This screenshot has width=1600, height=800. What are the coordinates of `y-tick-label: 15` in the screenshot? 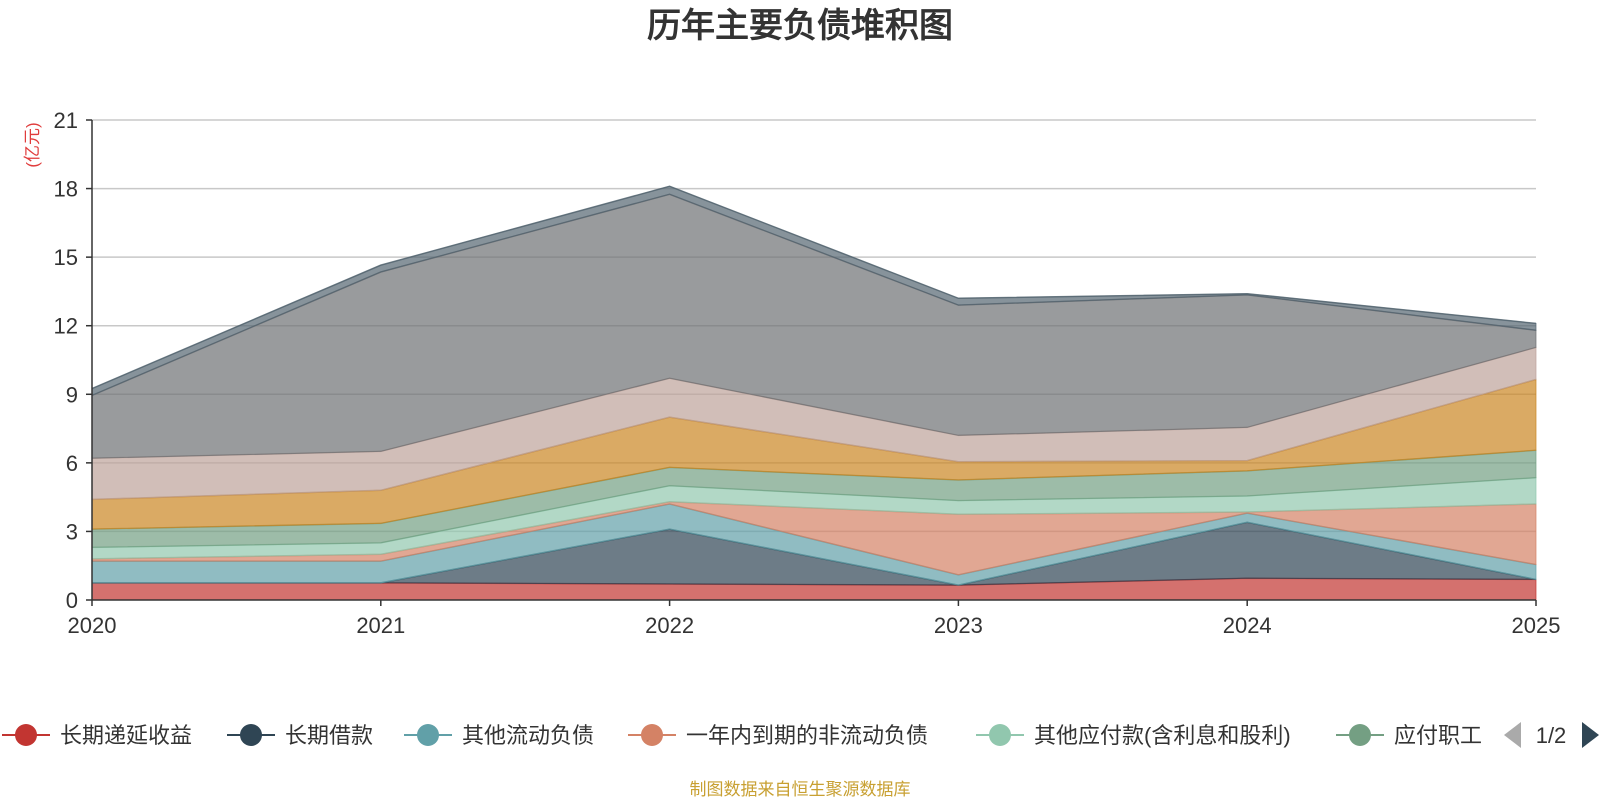 It's located at (66, 257).